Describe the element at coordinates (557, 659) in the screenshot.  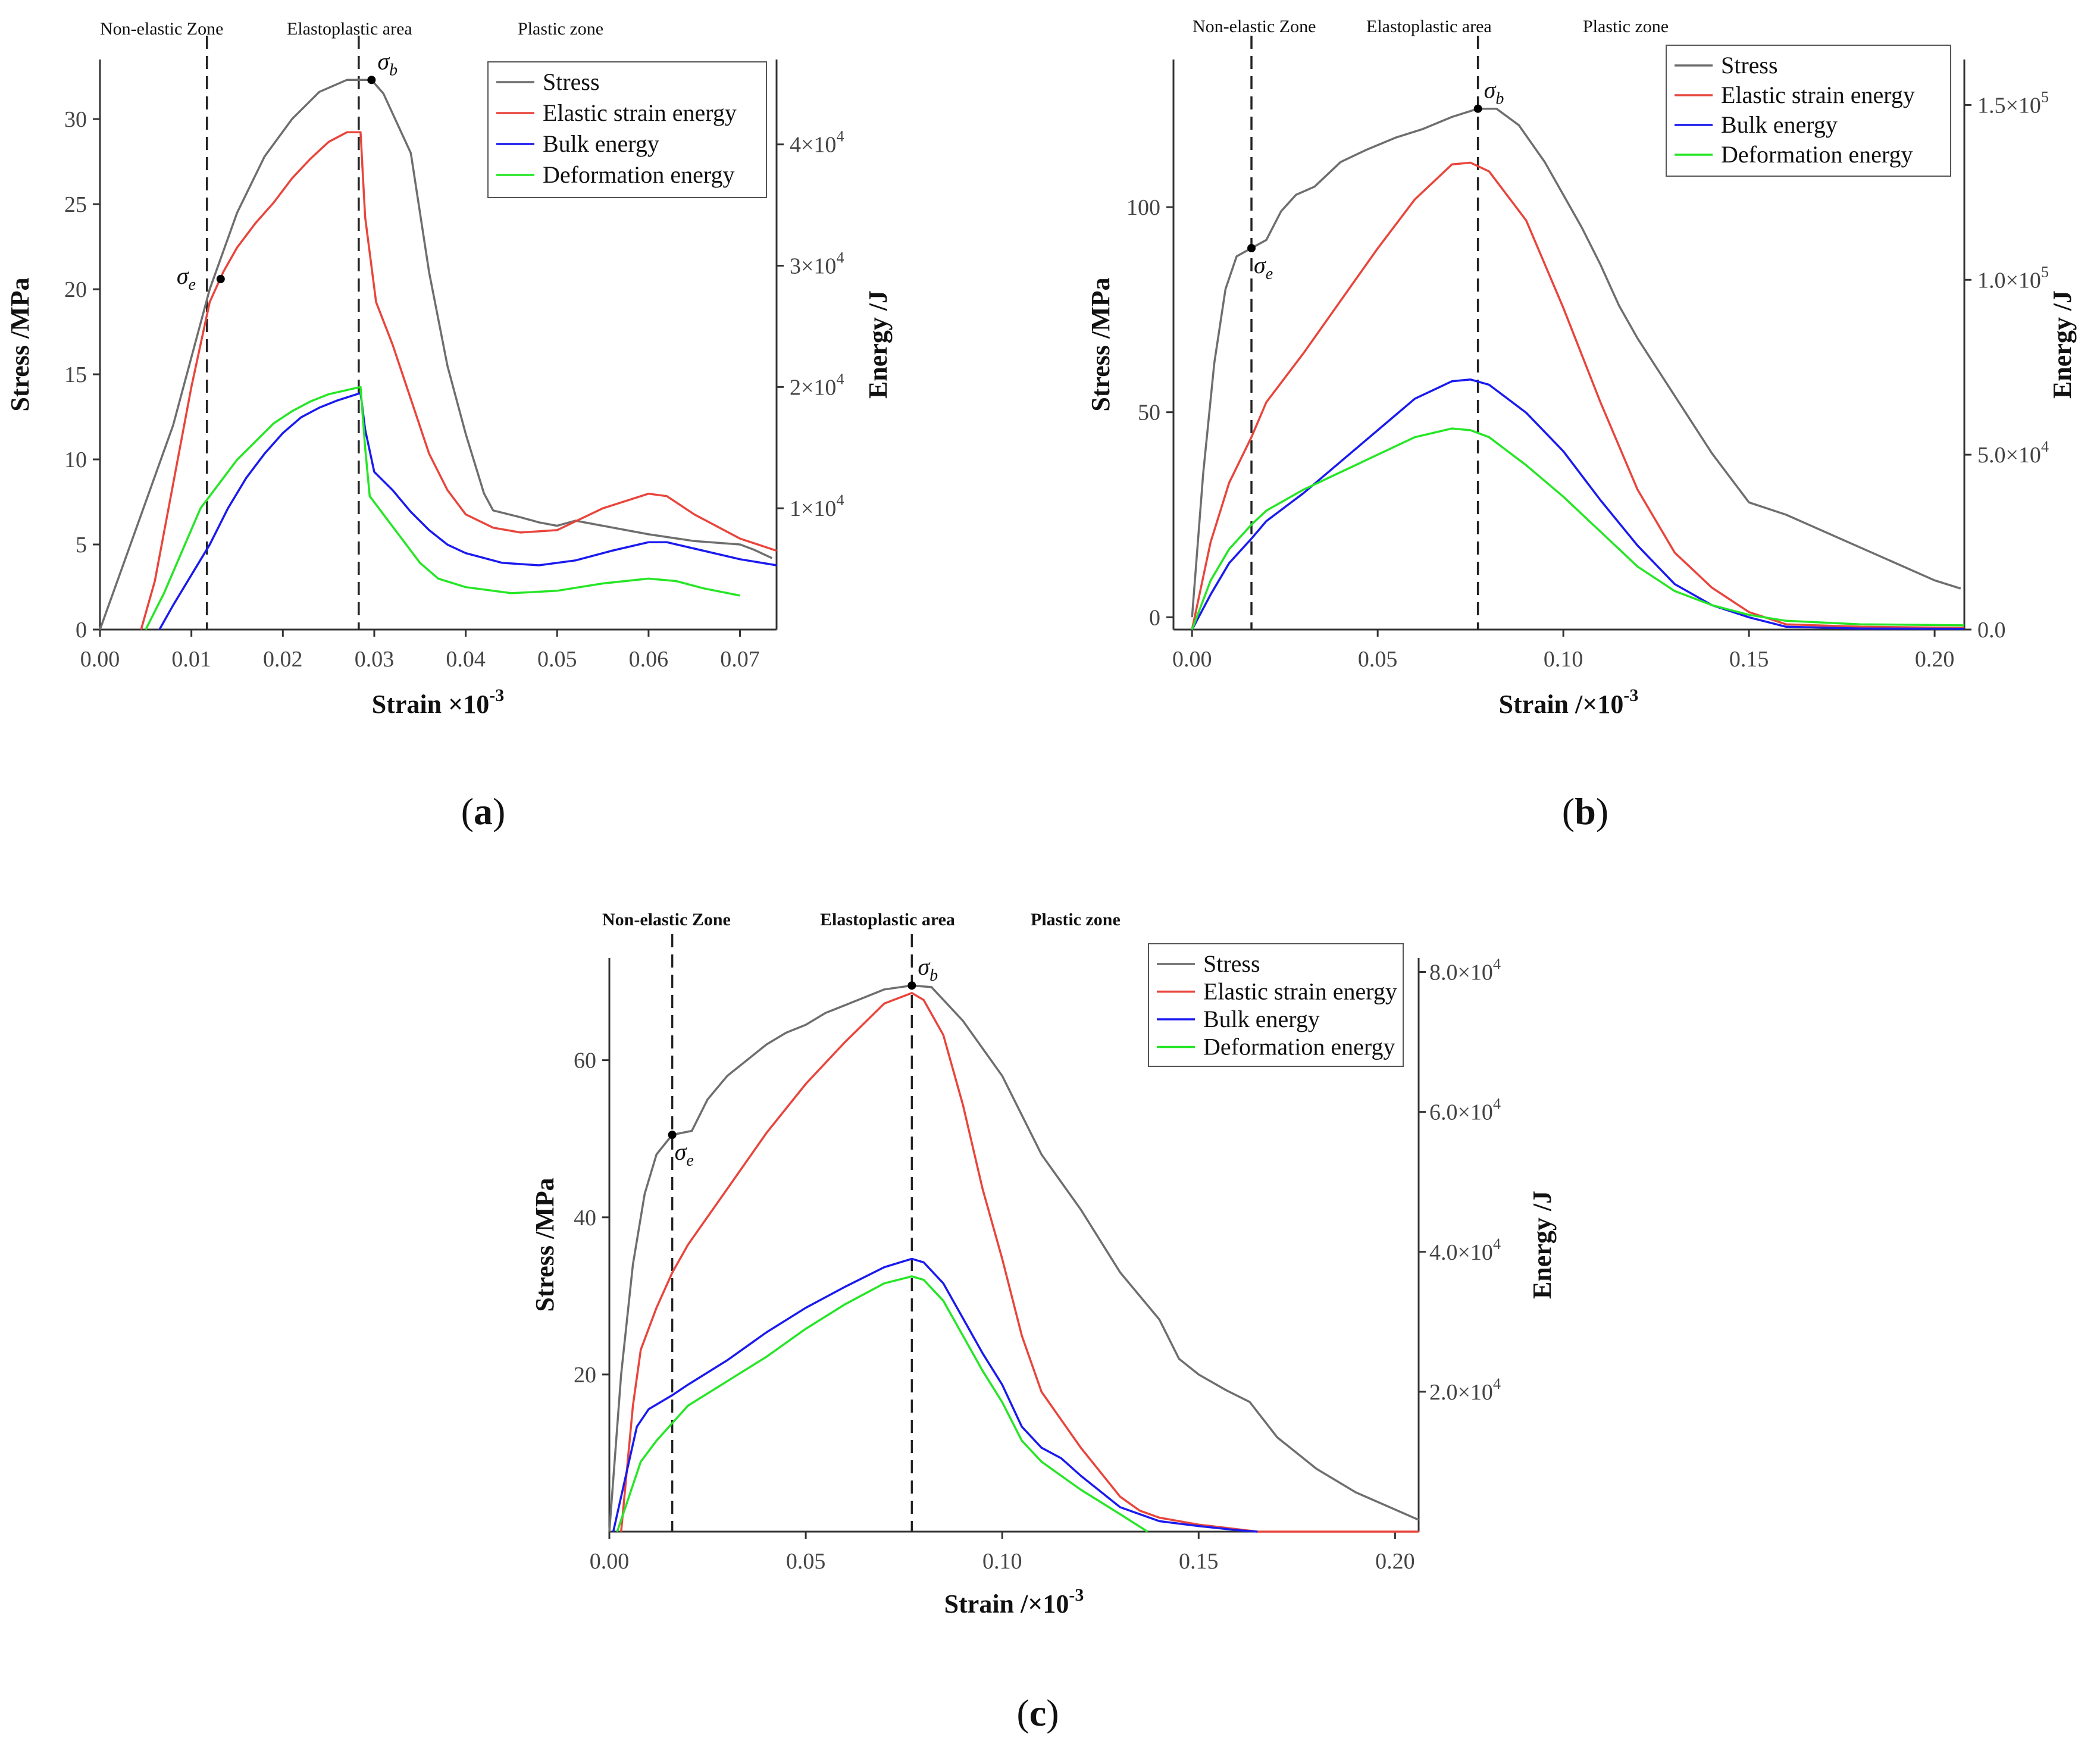
I see `x-tick-label: 0.05` at that location.